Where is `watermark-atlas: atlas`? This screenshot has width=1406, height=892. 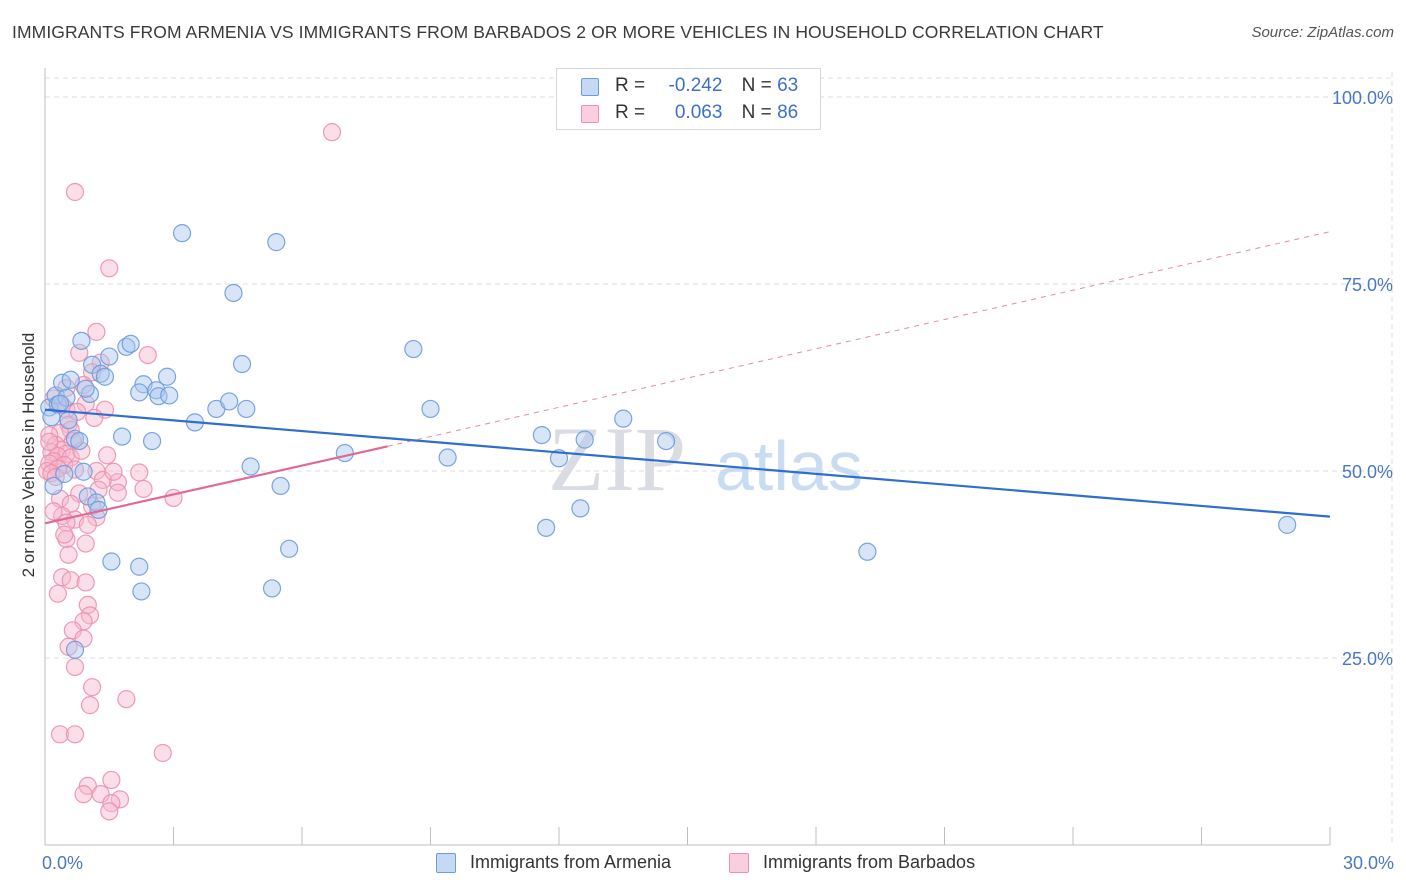 watermark-atlas: atlas is located at coordinates (789, 466).